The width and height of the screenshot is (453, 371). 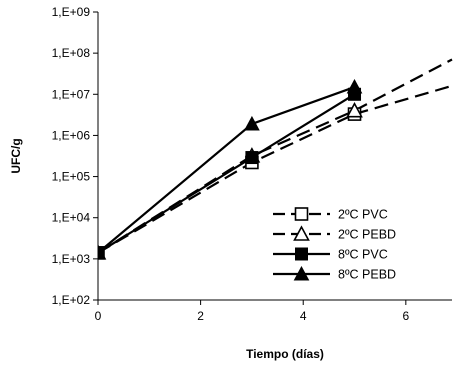 What do you see at coordinates (303, 316) in the screenshot?
I see `x-tick-label: 4` at bounding box center [303, 316].